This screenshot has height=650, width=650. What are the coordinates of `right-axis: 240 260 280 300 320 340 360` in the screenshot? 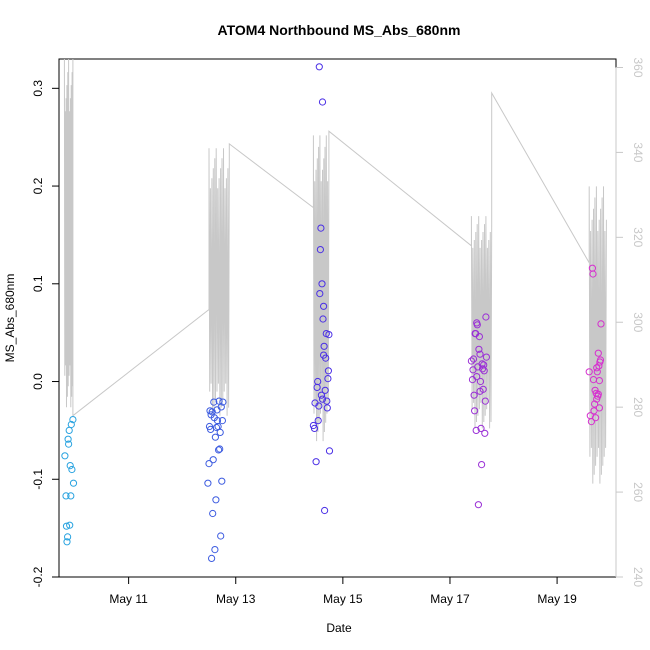 It's located at (630, 322).